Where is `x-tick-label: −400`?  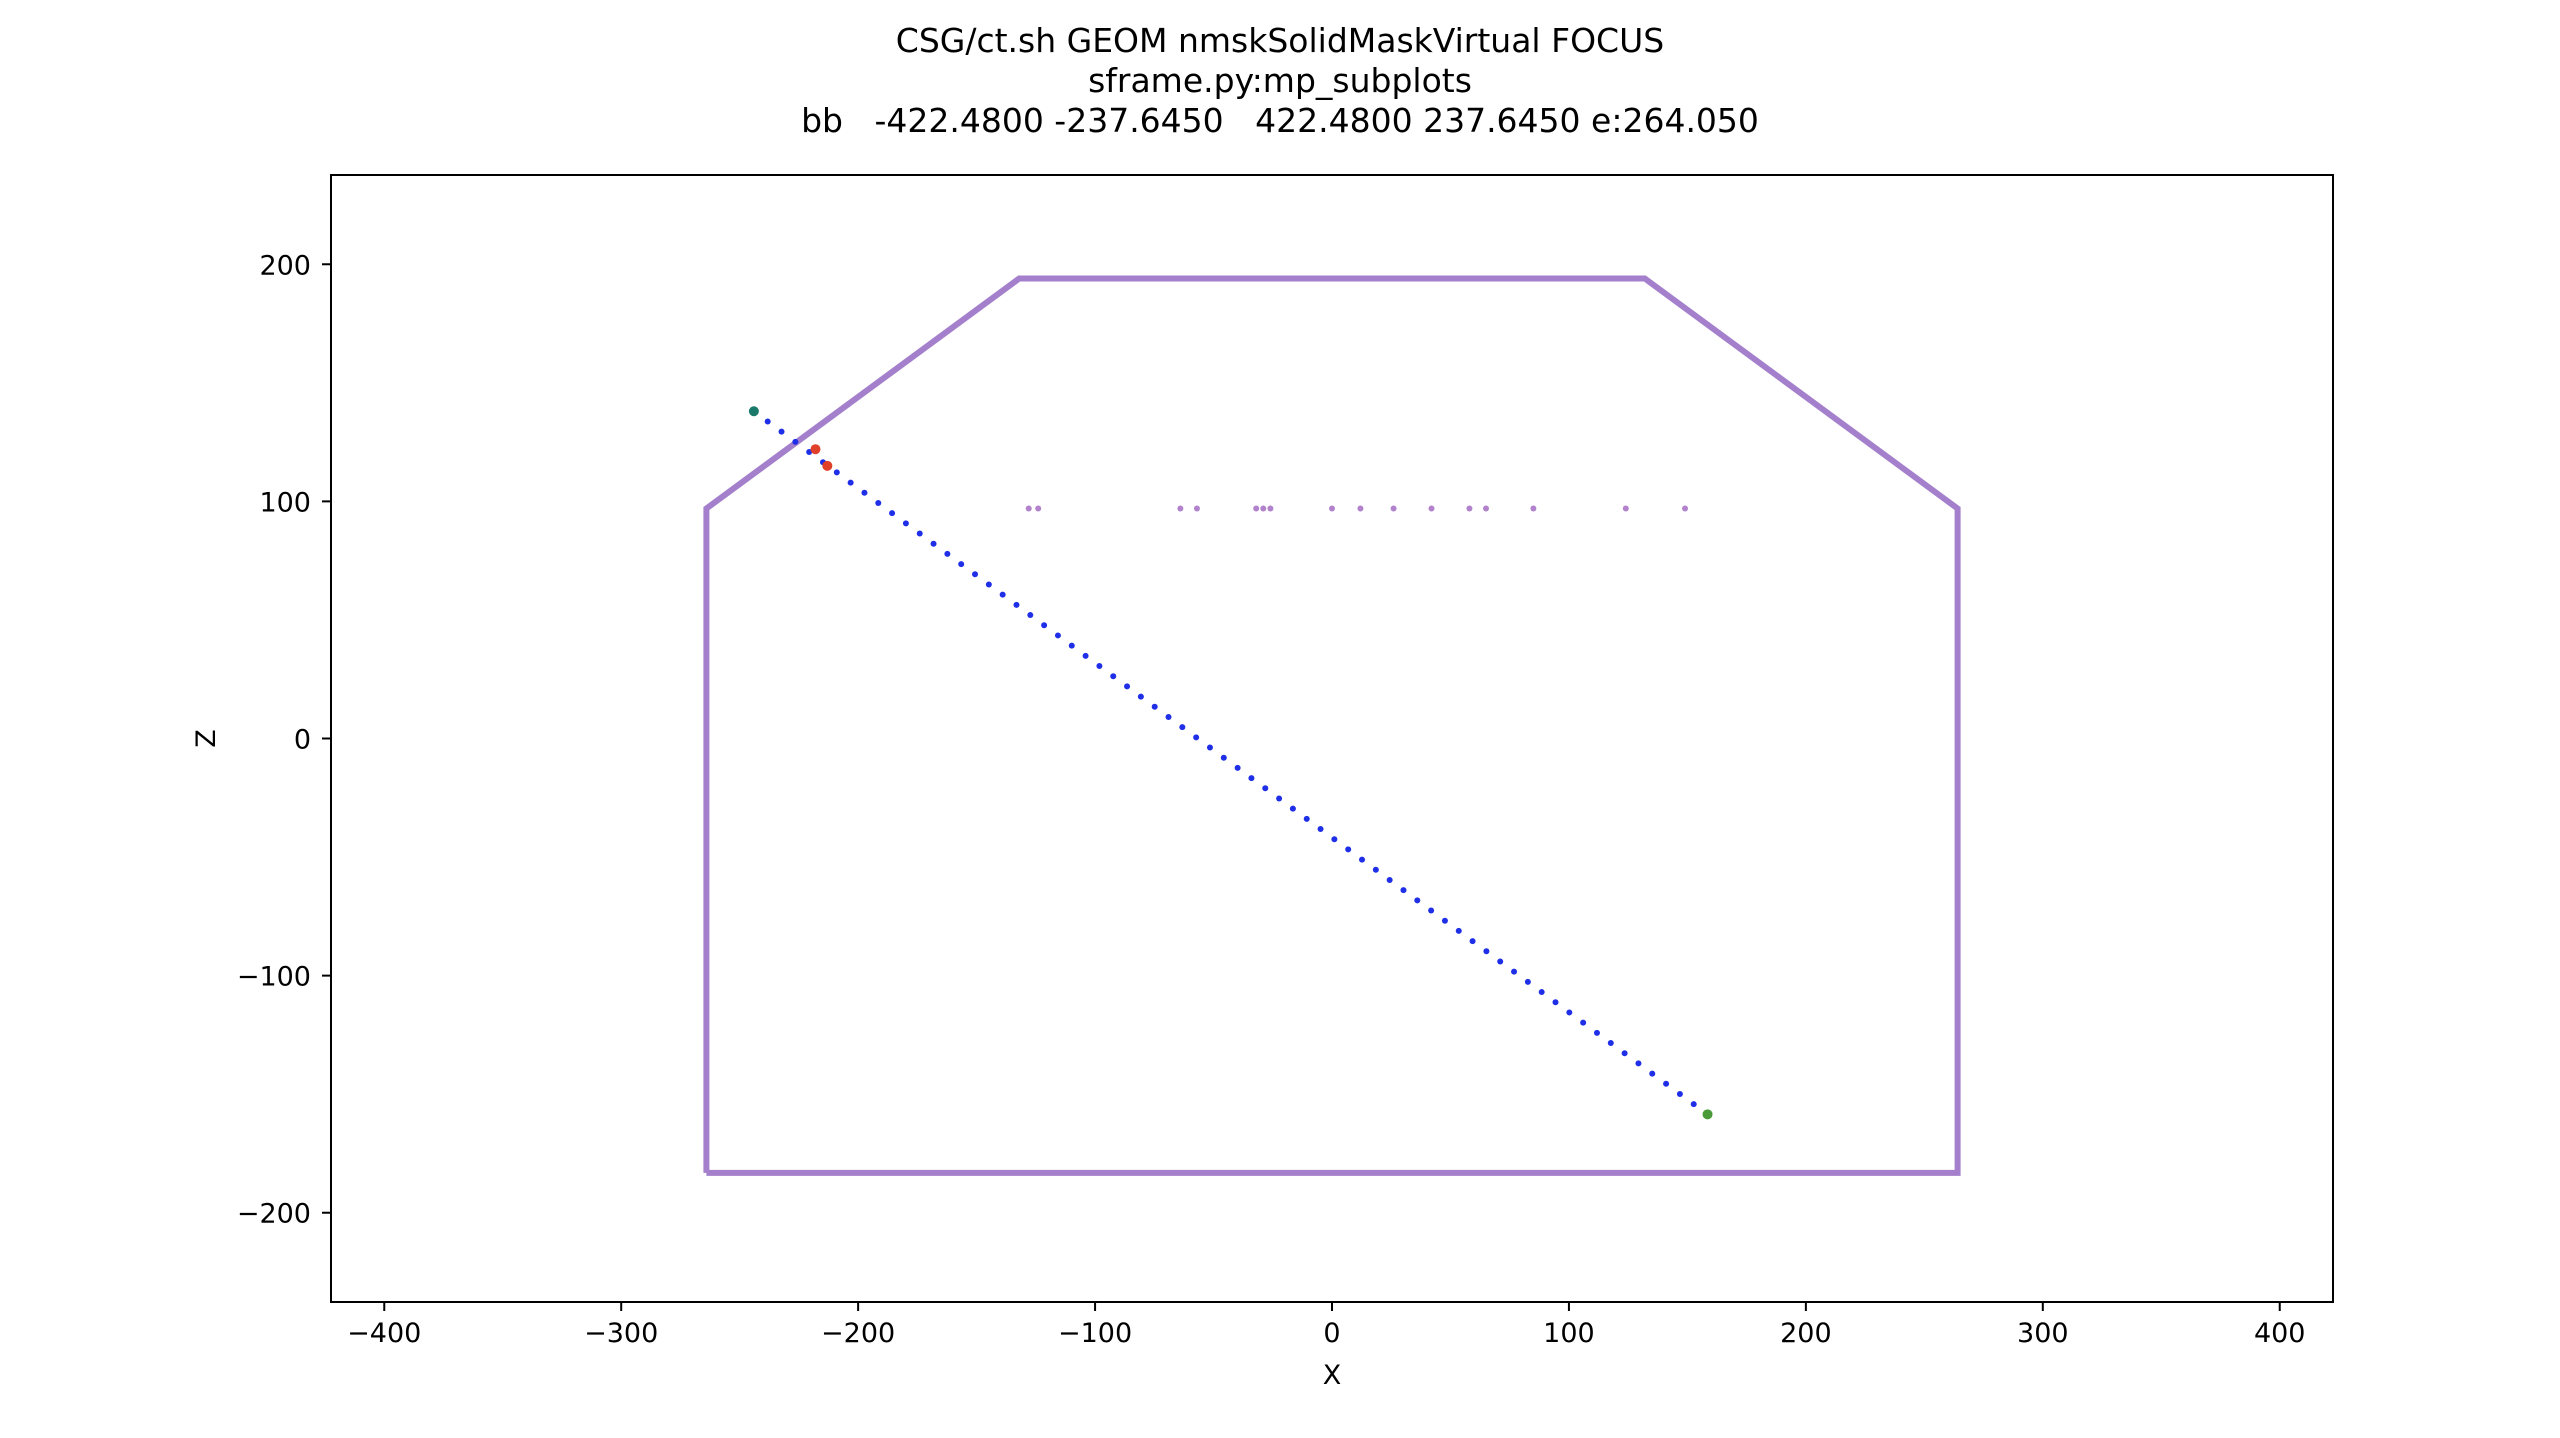 x-tick-label: −400 is located at coordinates (384, 1333).